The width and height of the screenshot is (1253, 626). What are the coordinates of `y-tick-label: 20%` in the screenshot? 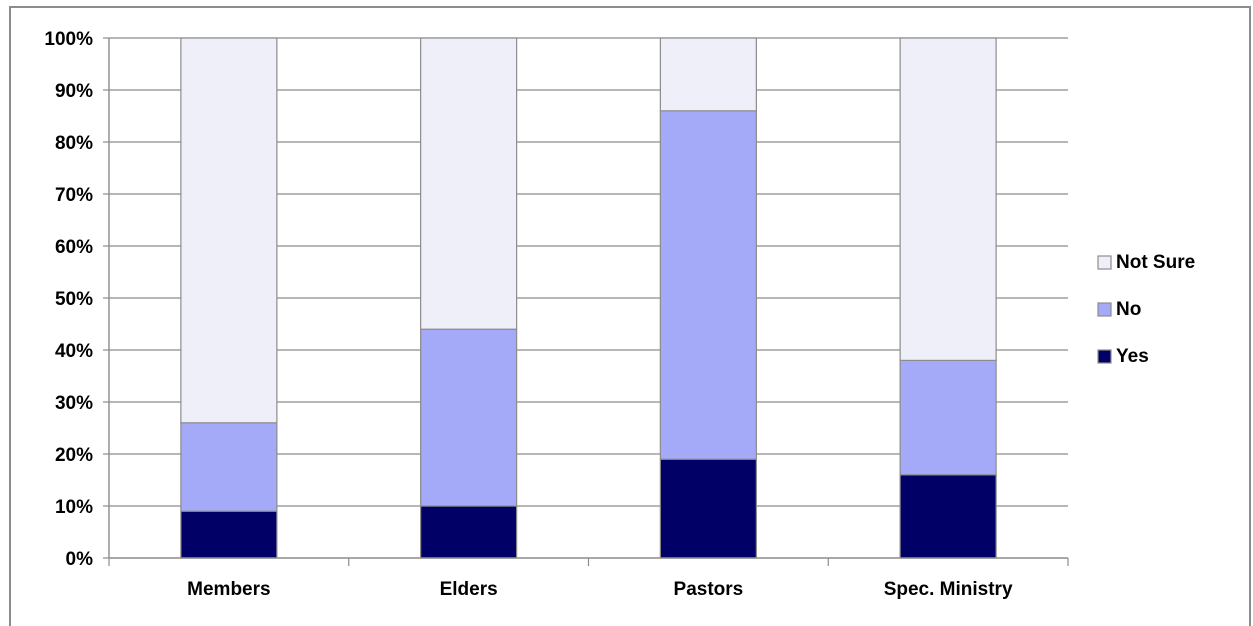 It's located at (74, 455).